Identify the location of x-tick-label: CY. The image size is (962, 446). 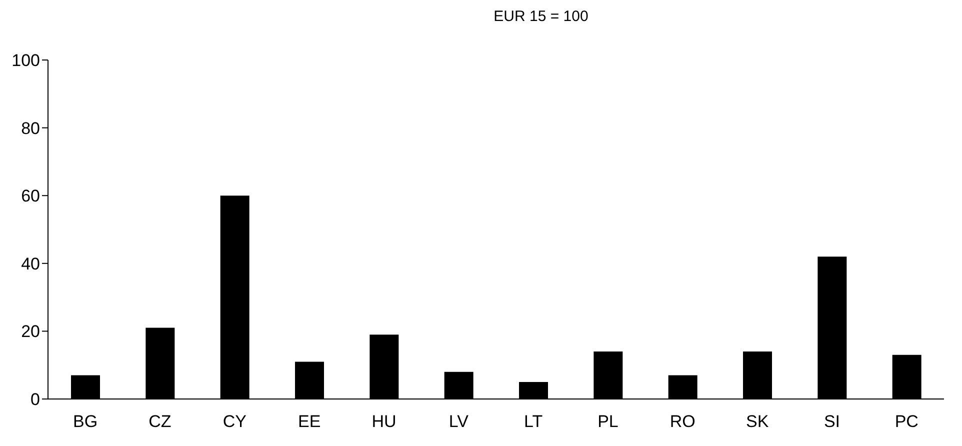
(234, 422).